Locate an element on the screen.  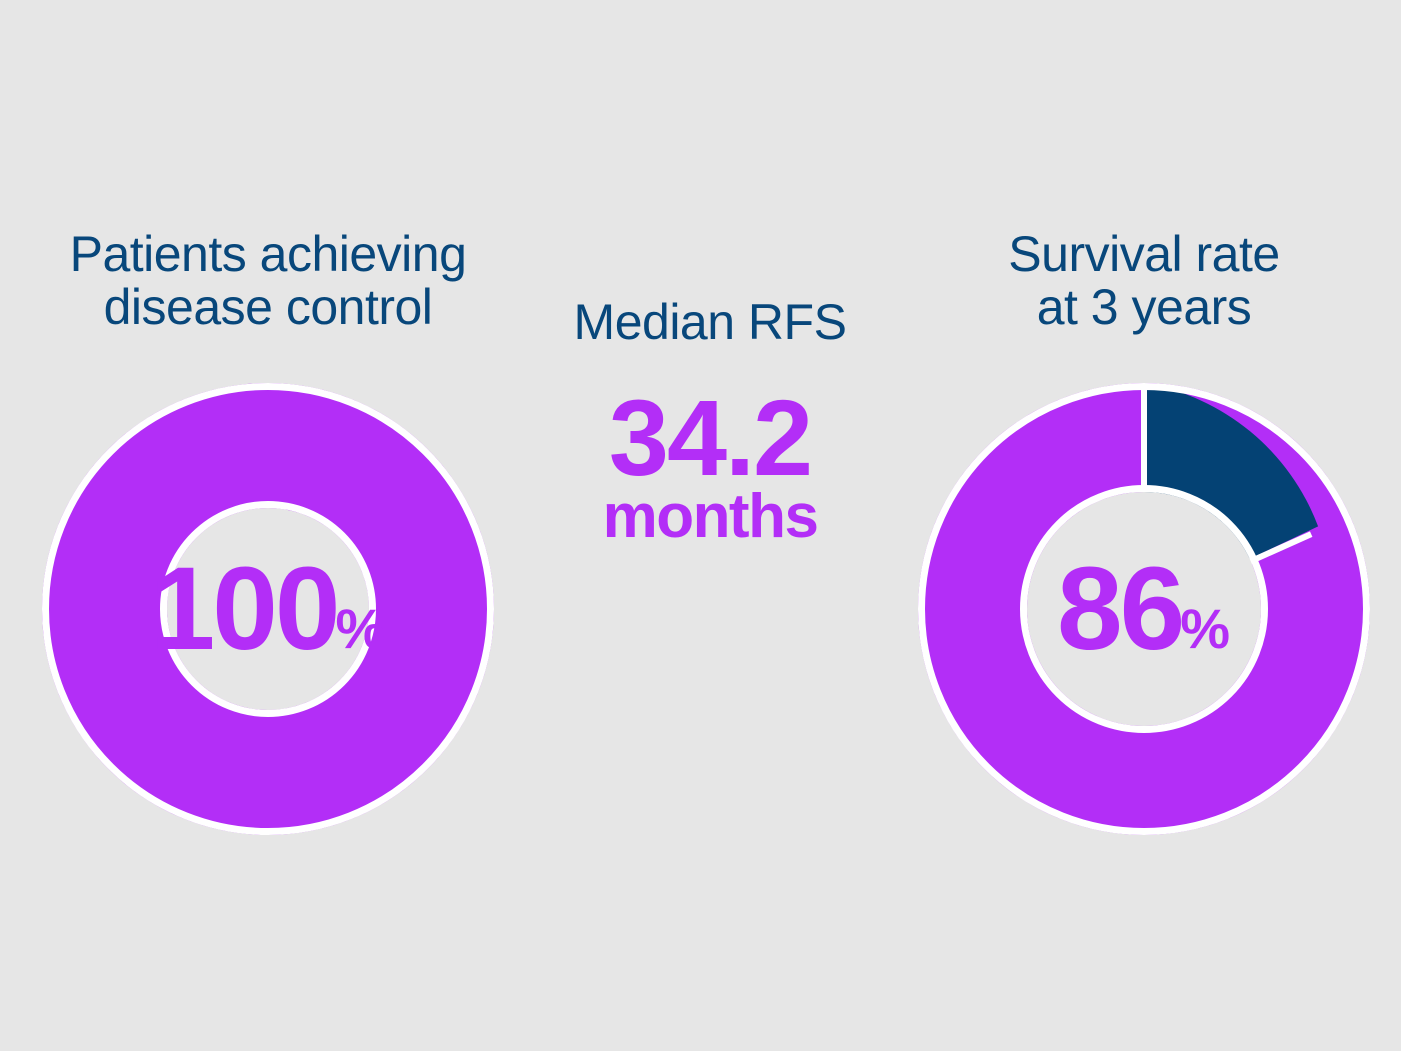
median-rfs-number: 34.2 is located at coordinates (710, 437).